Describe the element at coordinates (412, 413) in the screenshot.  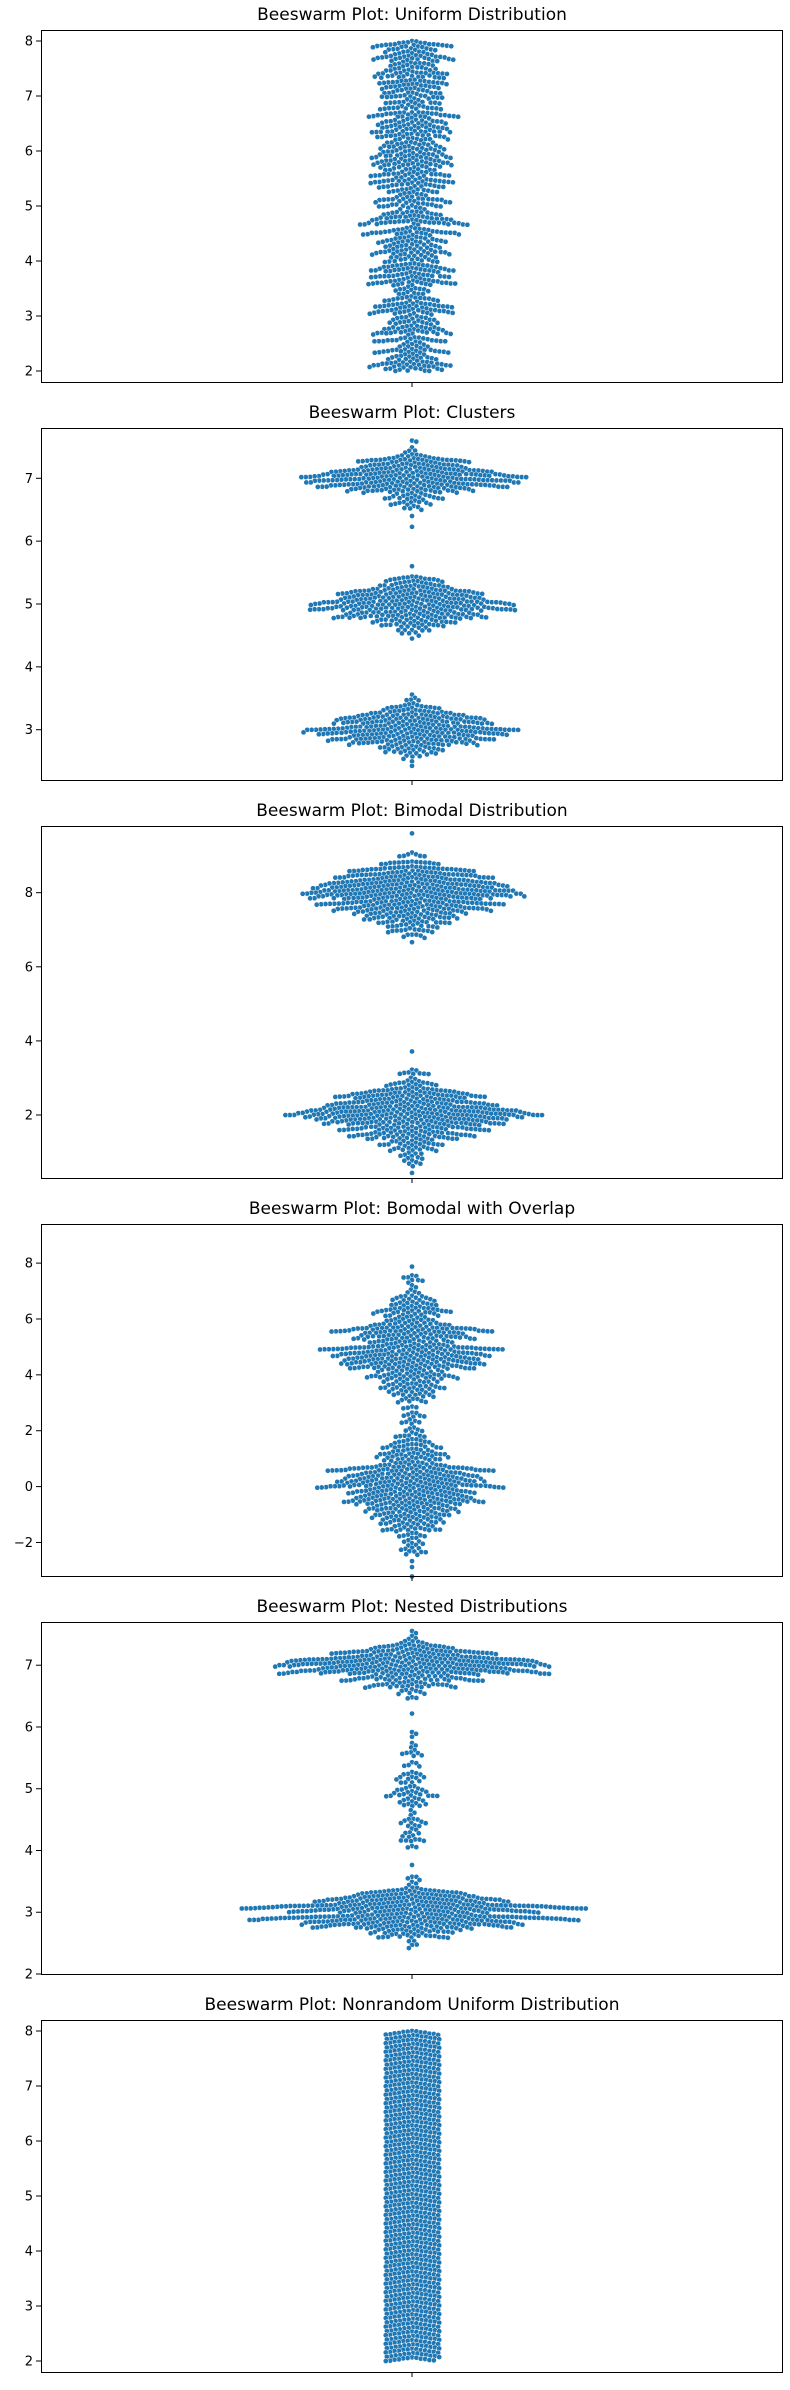
I see `chart-title: Beeswarm Plot: Clusters` at that location.